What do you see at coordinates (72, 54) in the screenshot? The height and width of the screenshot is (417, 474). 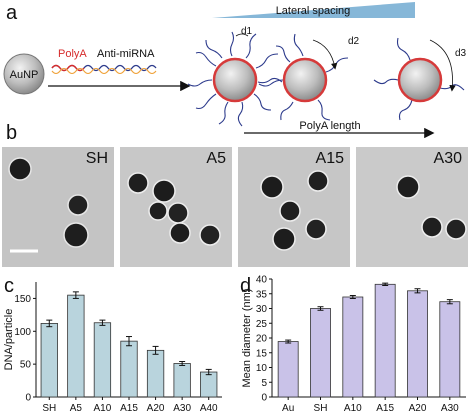 I see `polya-label: PolyA` at bounding box center [72, 54].